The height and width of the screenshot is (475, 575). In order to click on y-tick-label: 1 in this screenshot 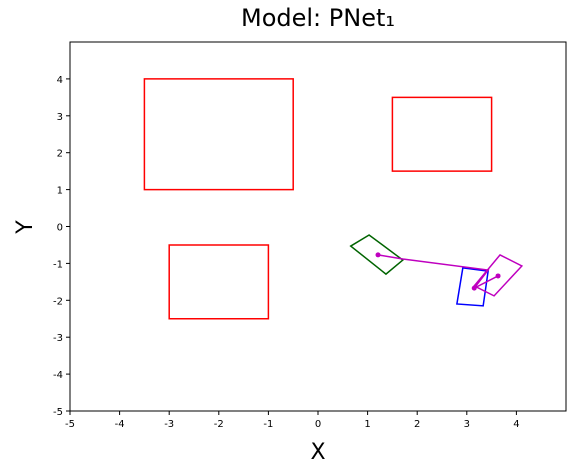, I will do `click(60, 191)`.